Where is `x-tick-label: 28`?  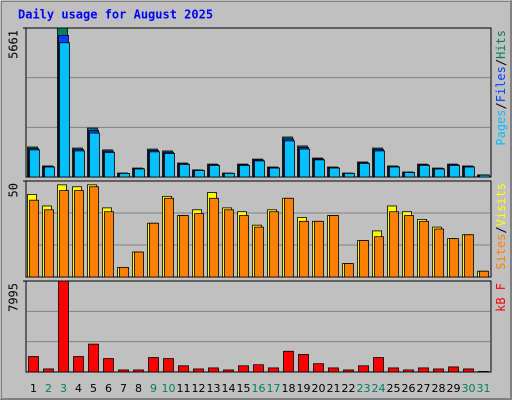 x-tick-label: 28 is located at coordinates (439, 388).